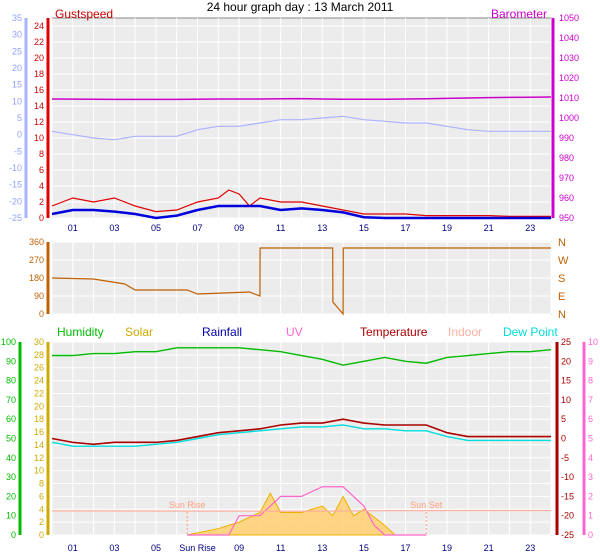  What do you see at coordinates (593, 342) in the screenshot?
I see `uv-tick-label: 10` at bounding box center [593, 342].